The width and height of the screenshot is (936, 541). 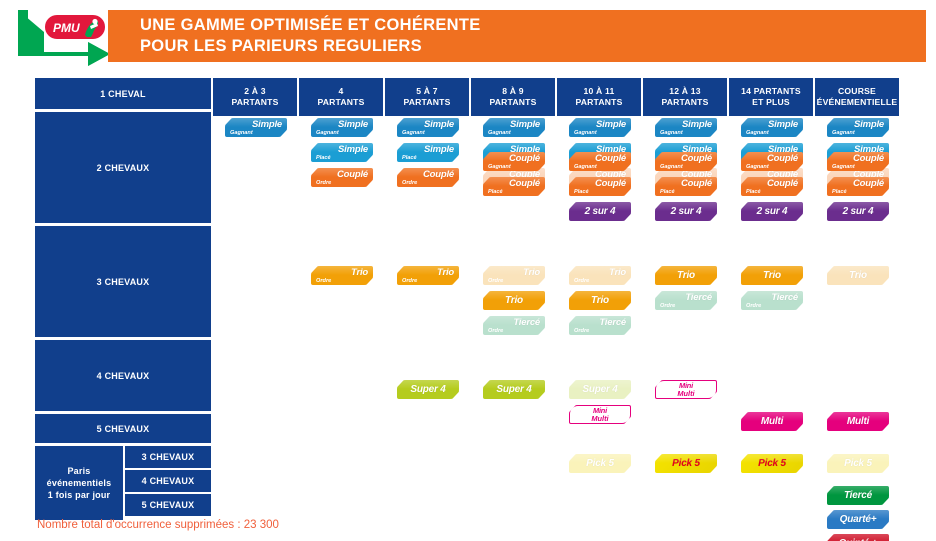 I want to click on bet-badge-sublabel: Placé, so click(x=753, y=191).